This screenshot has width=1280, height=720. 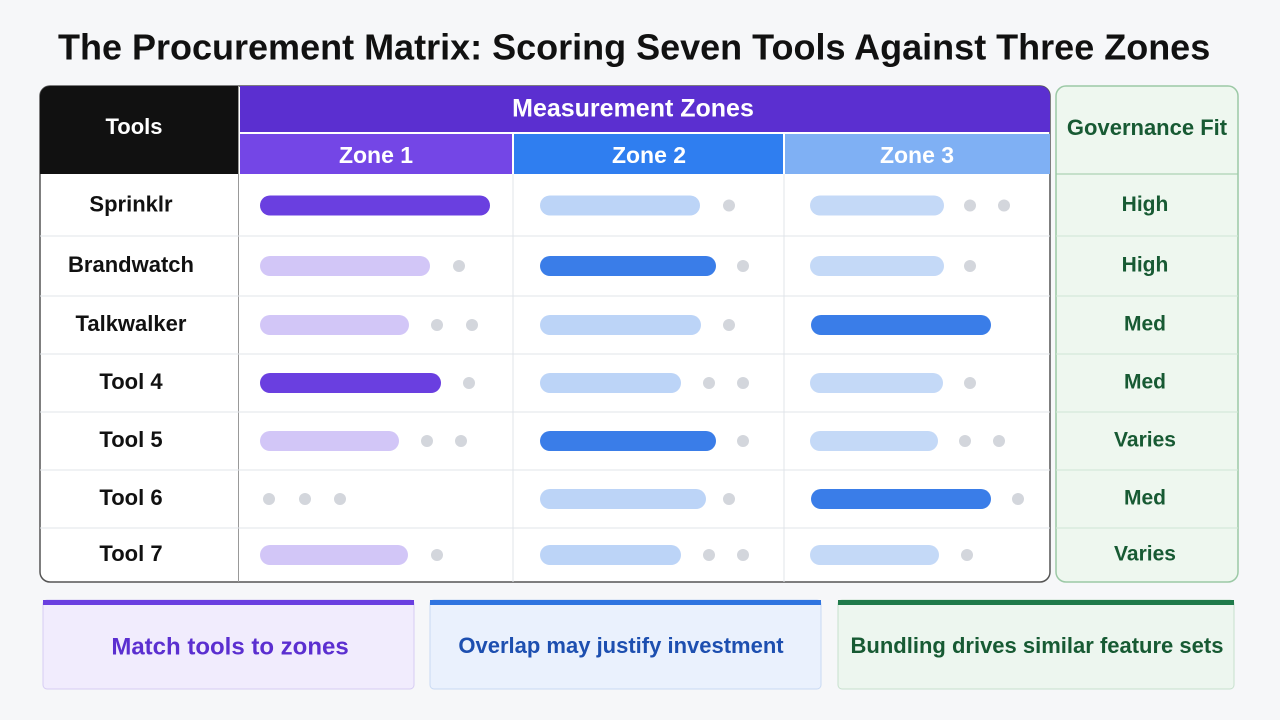 What do you see at coordinates (229, 646) in the screenshot?
I see `callout-text: Match tools to zones` at bounding box center [229, 646].